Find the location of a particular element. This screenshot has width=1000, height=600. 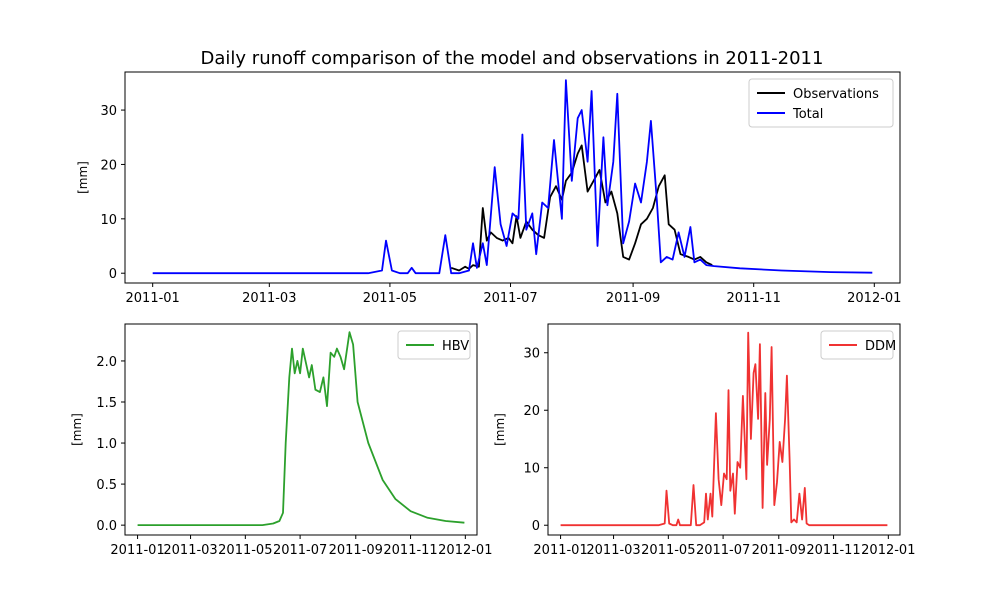

y-tick-label: 0.5 is located at coordinates (106, 485).